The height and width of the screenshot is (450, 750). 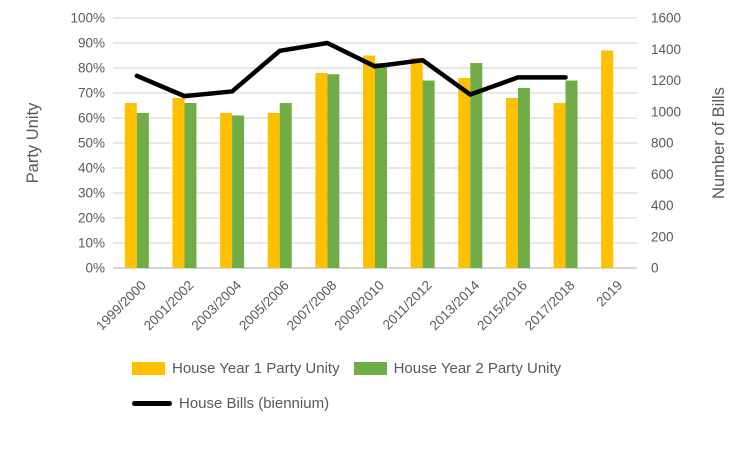 I want to click on legend-item-house-year-2: House Year 2 Party Unity, so click(x=457, y=368).